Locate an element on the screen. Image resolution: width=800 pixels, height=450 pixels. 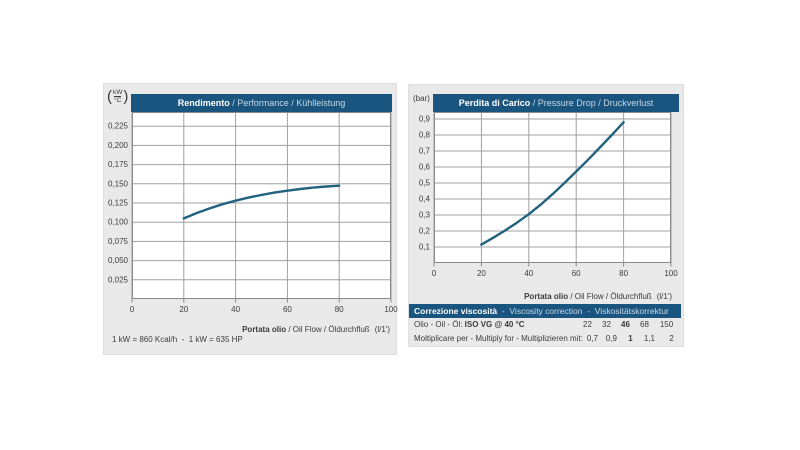
svg-text: 0,125 is located at coordinates (118, 203).